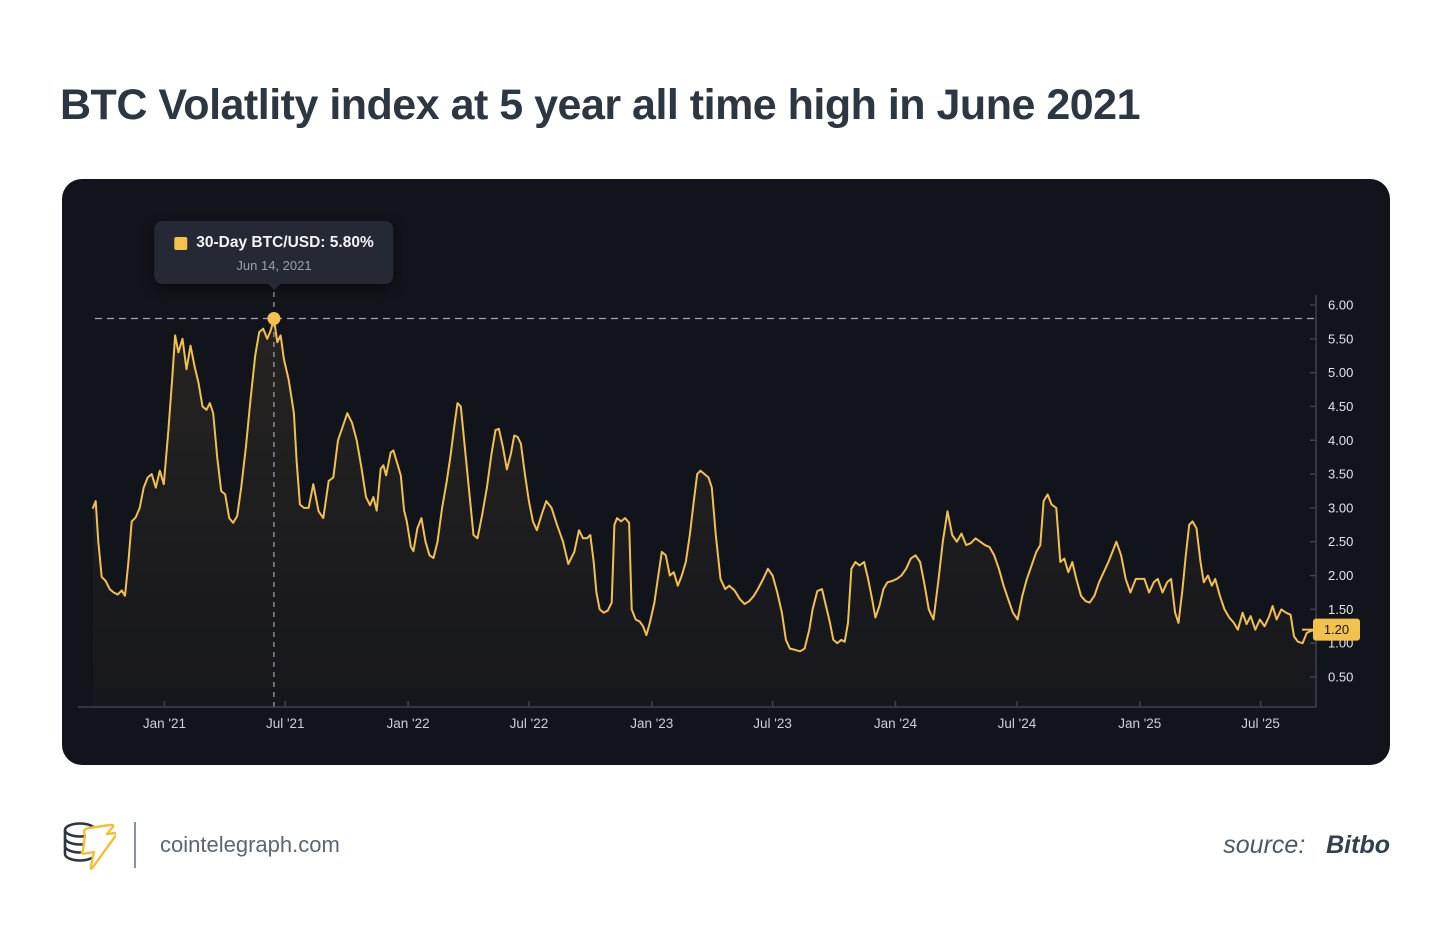 This screenshot has width=1450, height=927. I want to click on source-credit: source: Bitbo, so click(1306, 845).